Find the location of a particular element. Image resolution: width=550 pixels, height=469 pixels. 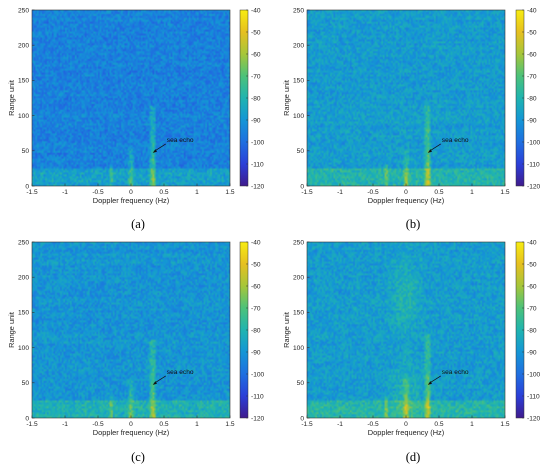

panel-label: (c) is located at coordinates (138, 457).